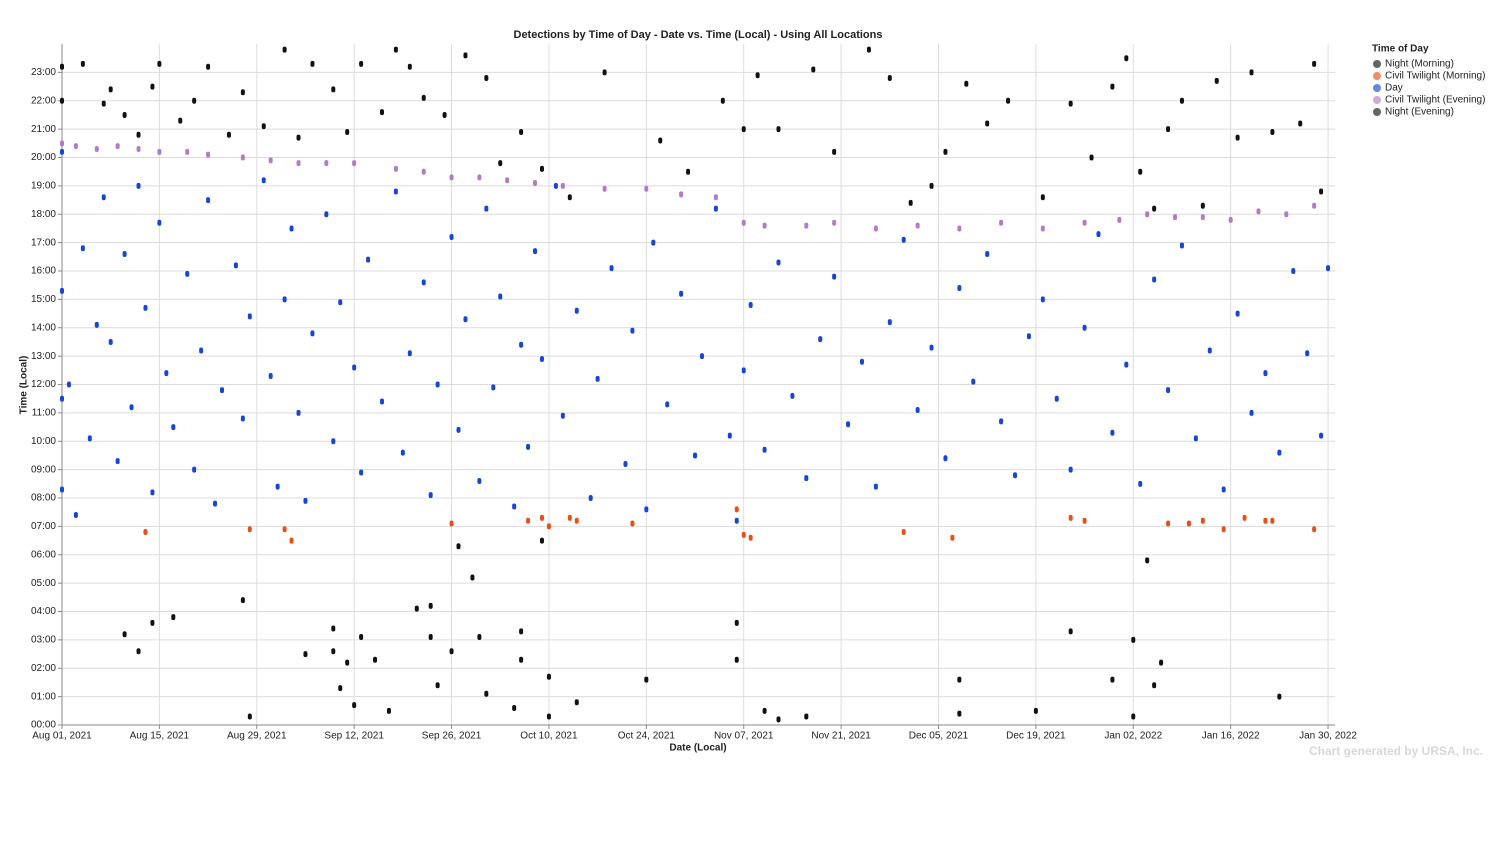  What do you see at coordinates (43, 498) in the screenshot?
I see `y-tick-label: 08:00` at bounding box center [43, 498].